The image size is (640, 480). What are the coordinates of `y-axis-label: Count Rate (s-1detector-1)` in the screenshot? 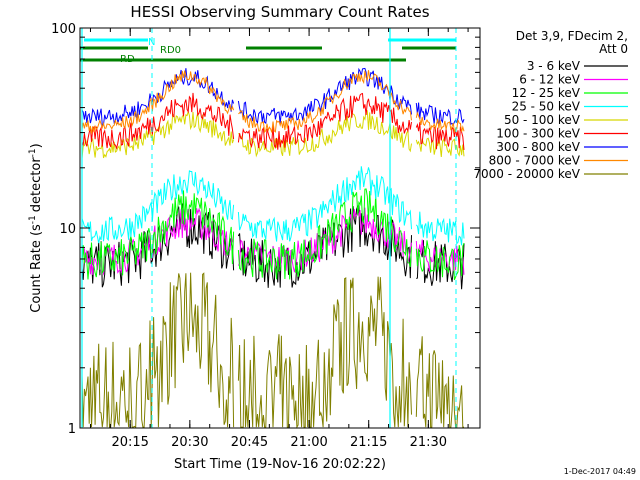 It's located at (36, 227).